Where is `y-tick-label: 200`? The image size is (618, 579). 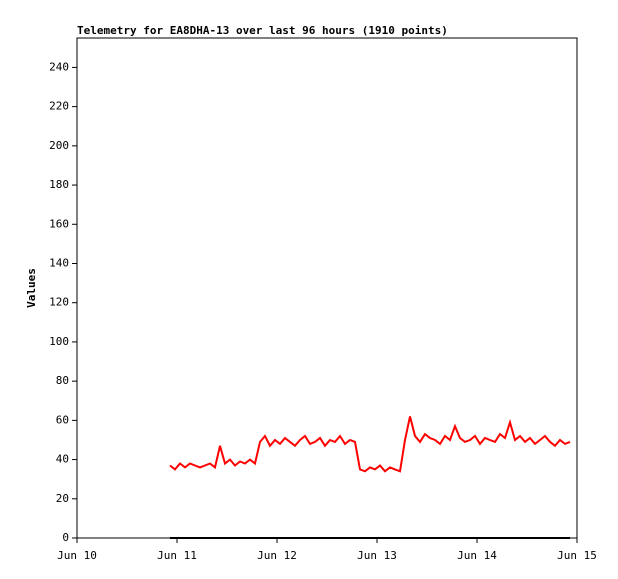
y-tick-label: 200 is located at coordinates (59, 145).